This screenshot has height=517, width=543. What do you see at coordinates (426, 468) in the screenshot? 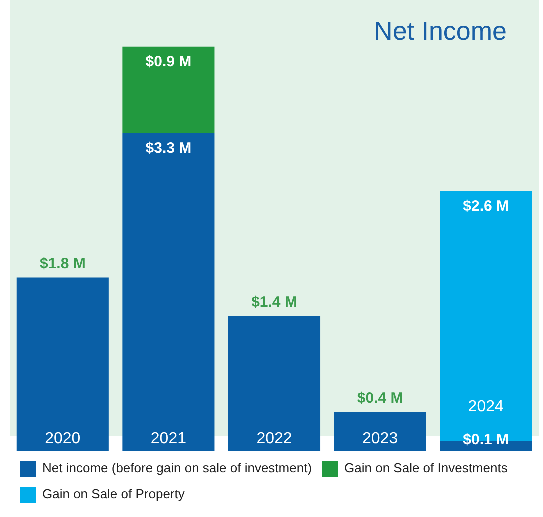
I see `legend-label: Gain on Sale of Investments` at bounding box center [426, 468].